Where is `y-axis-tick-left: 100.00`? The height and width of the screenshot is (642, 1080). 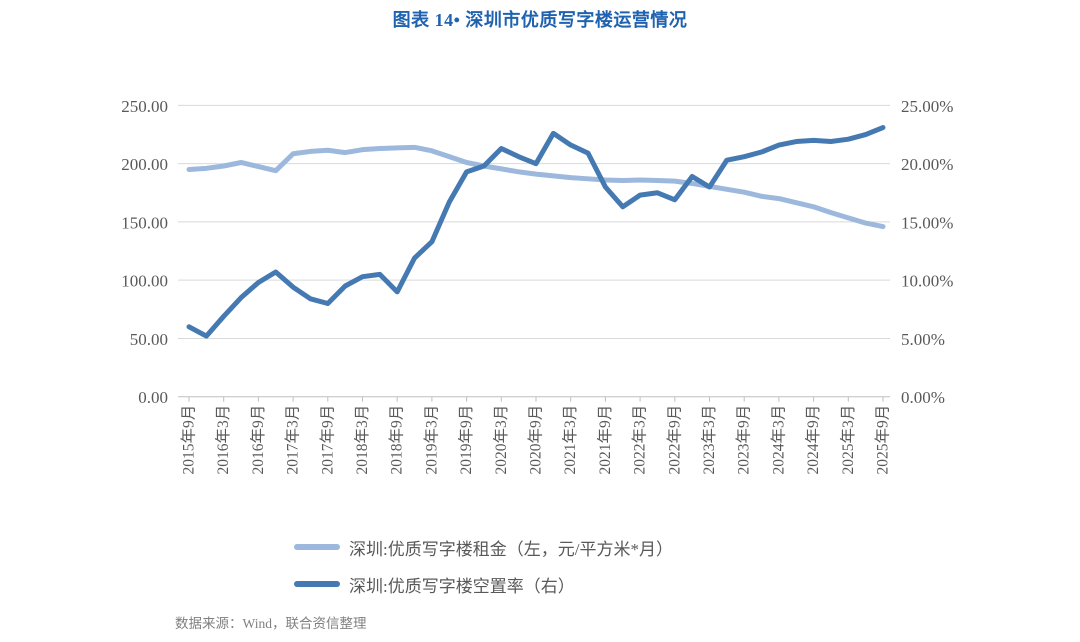
y-axis-tick-left: 100.00 is located at coordinates (144, 281).